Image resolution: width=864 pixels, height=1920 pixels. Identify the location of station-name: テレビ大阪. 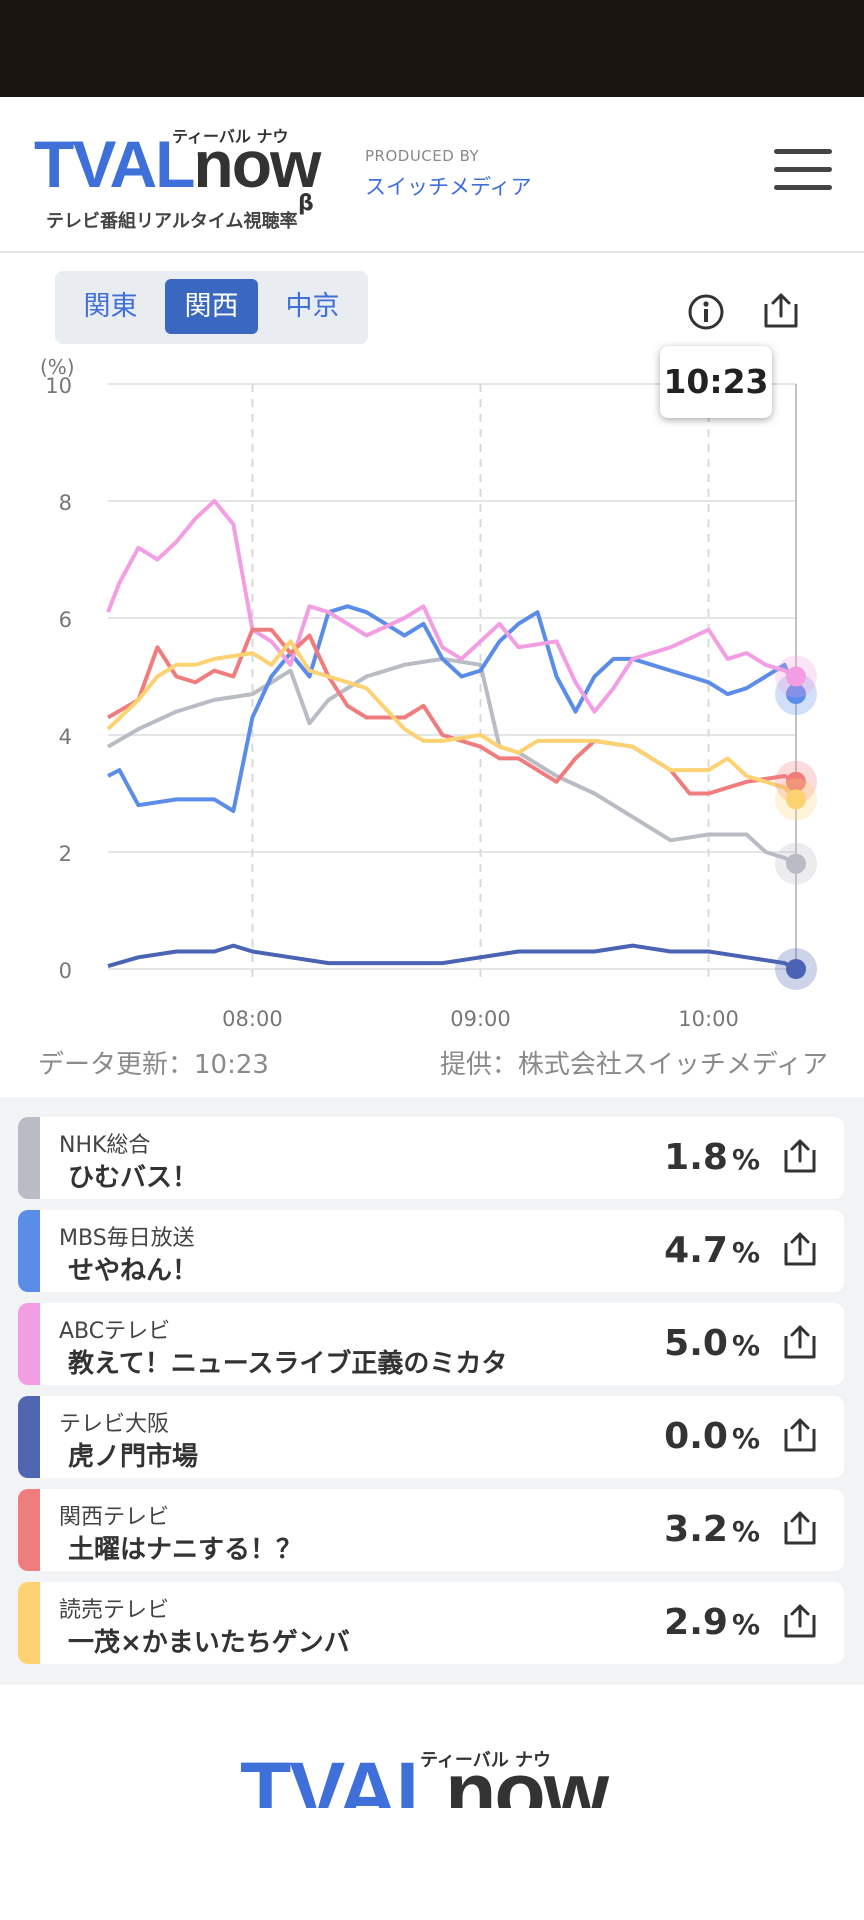
(114, 1424).